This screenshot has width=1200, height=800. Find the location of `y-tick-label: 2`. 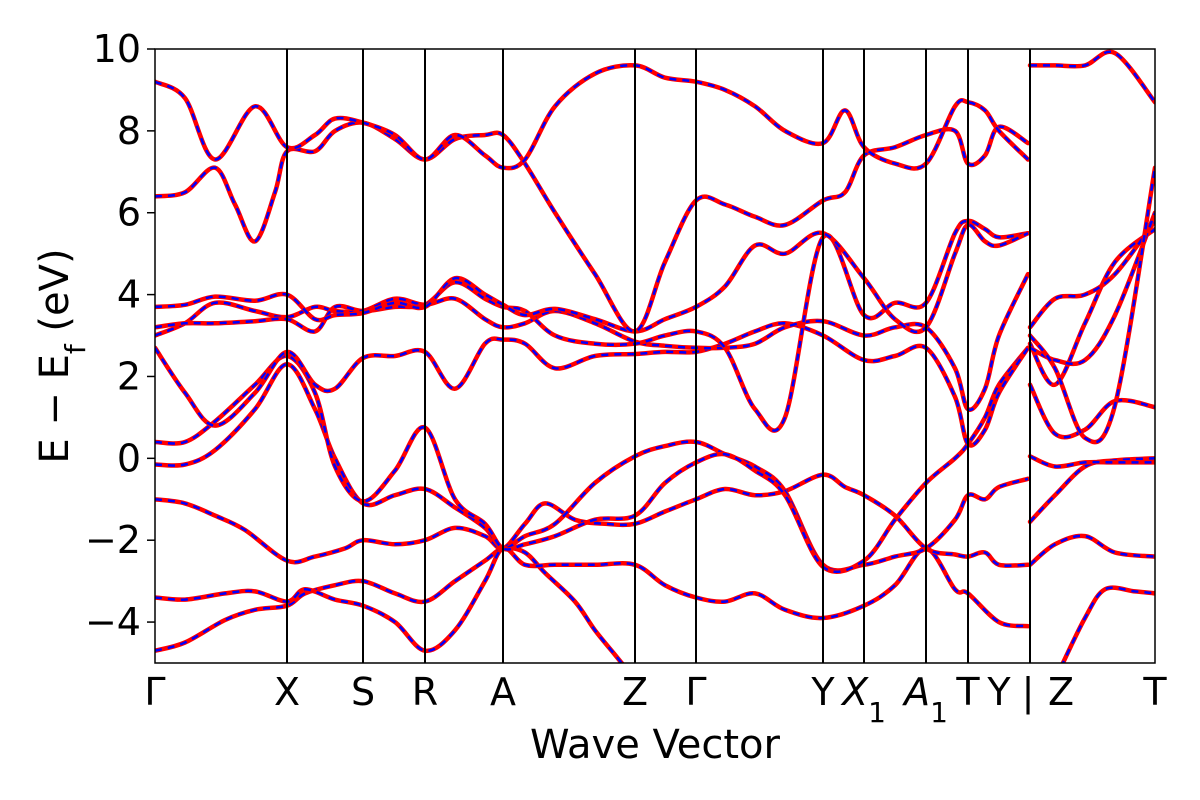

y-tick-label: 2 is located at coordinates (129, 376).